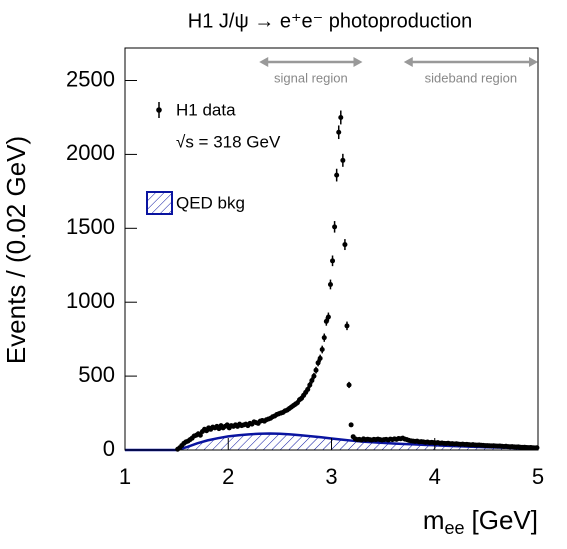 Image resolution: width=567 pixels, height=549 pixels. I want to click on region-label: signal region, so click(311, 77).